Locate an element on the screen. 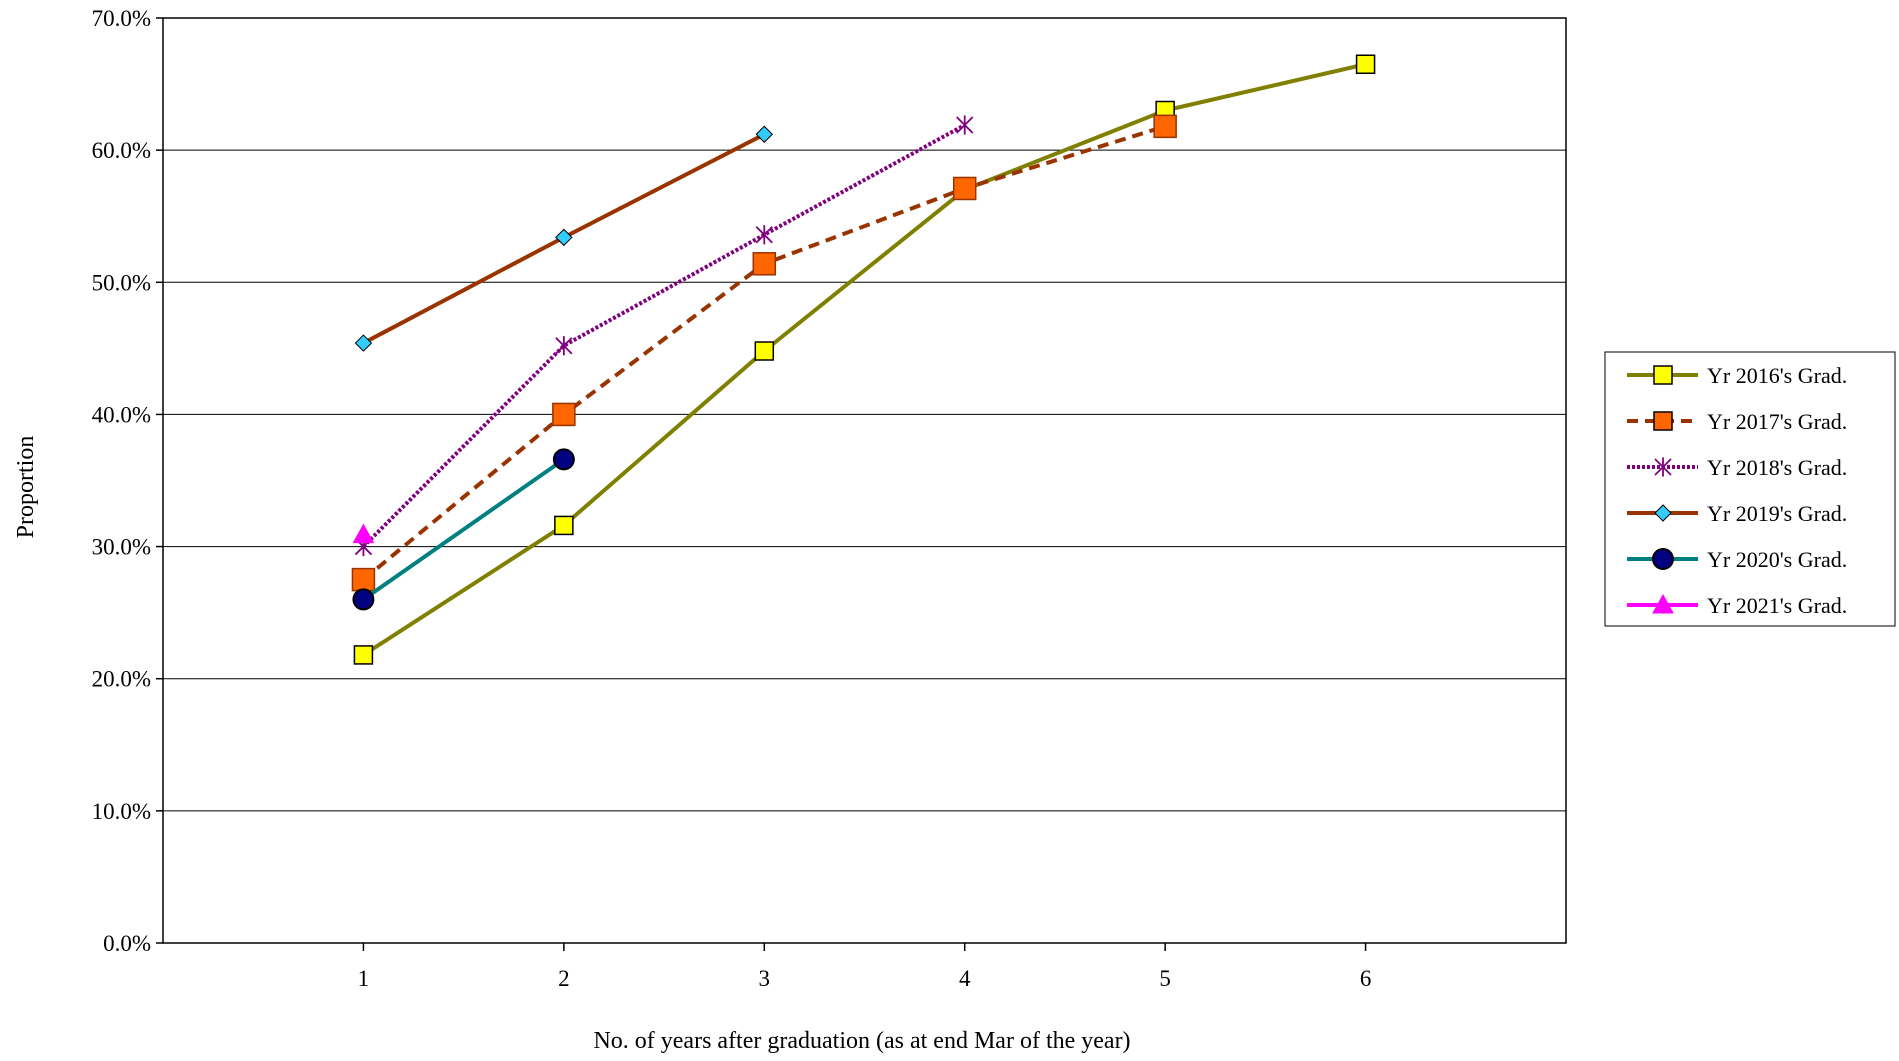 Image resolution: width=1899 pixels, height=1061 pixels. x-tick-label: 4 is located at coordinates (965, 978).